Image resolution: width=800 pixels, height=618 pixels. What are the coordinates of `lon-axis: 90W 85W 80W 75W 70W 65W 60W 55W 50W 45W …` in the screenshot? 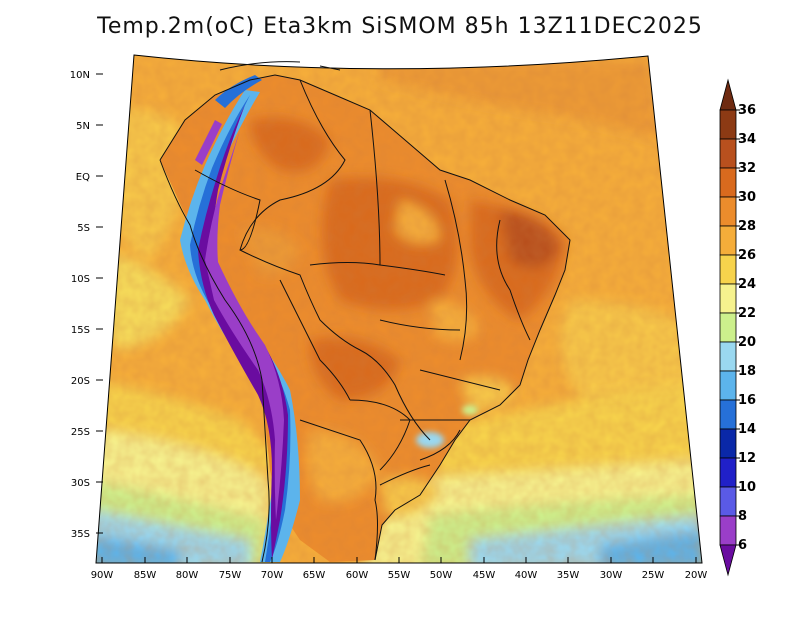 It's located at (399, 569).